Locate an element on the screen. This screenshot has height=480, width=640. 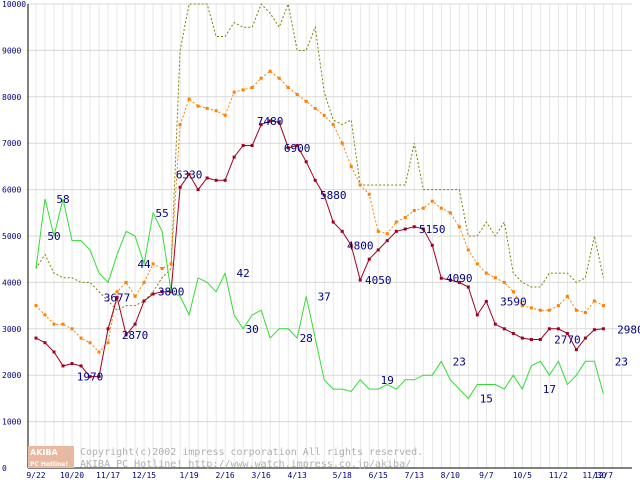
data-label: 4050 is located at coordinates (378, 280).